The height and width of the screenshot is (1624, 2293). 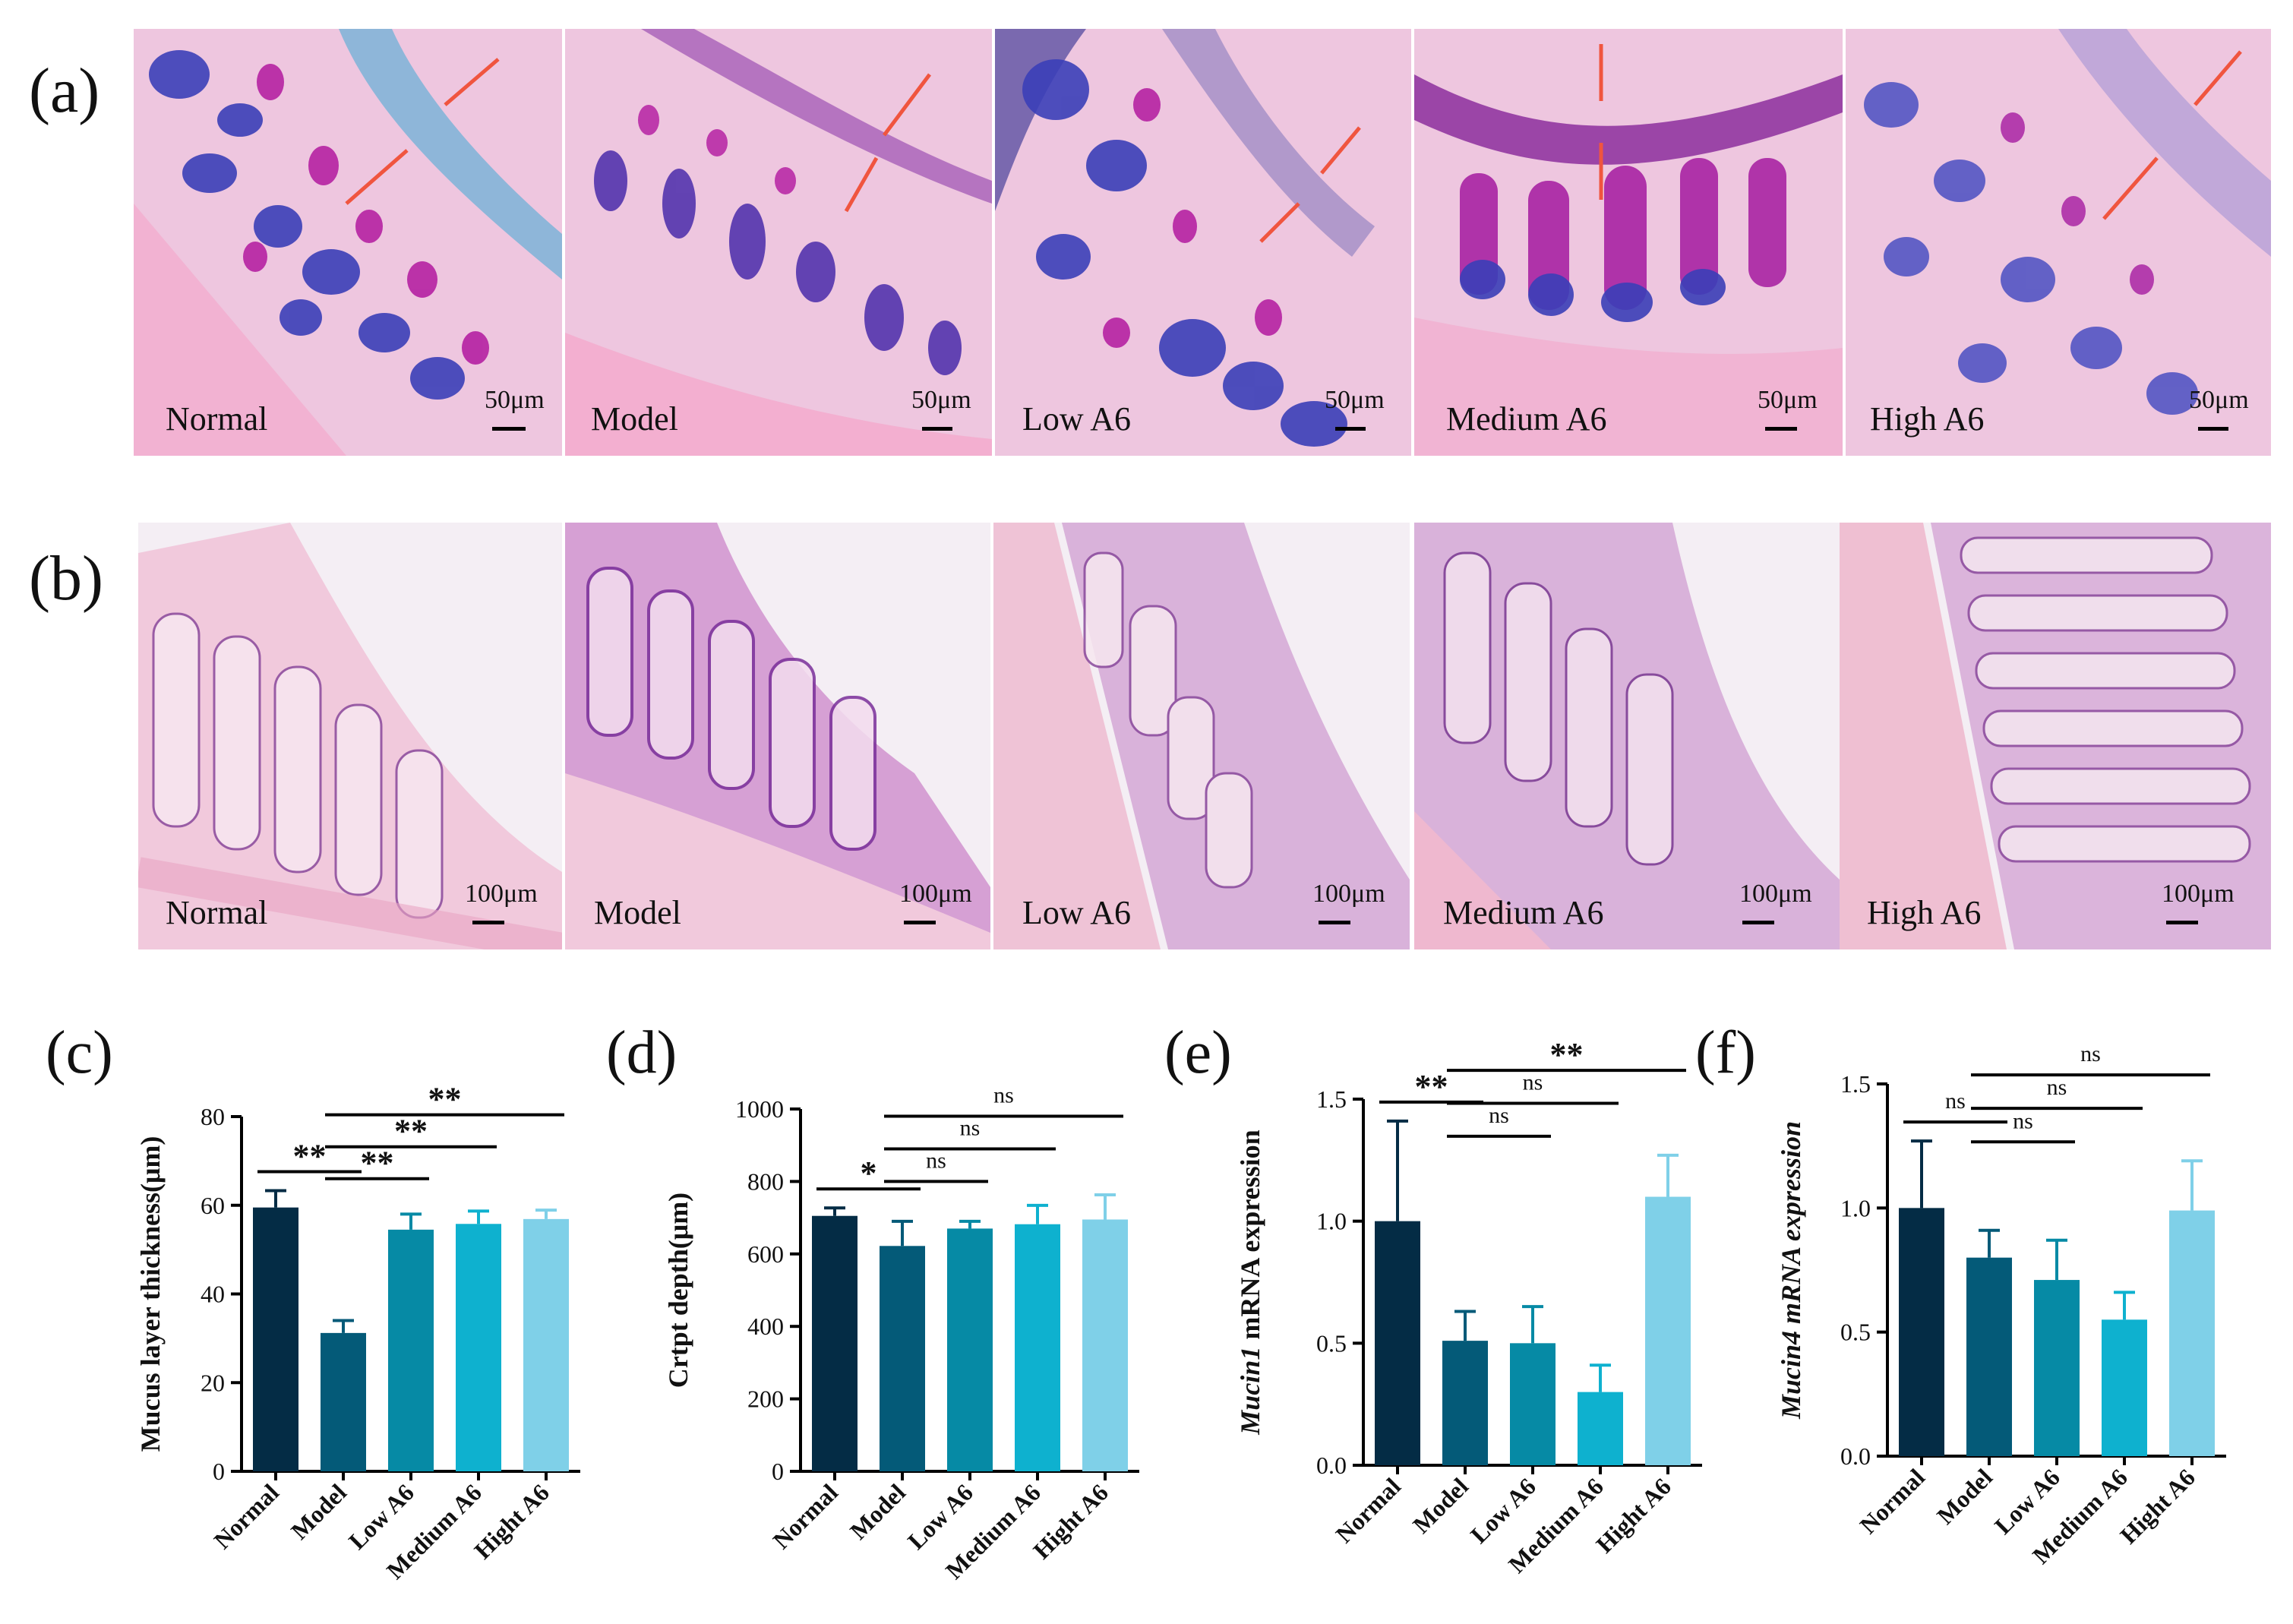 I want to click on y-tick-label: 20, so click(x=213, y=1383).